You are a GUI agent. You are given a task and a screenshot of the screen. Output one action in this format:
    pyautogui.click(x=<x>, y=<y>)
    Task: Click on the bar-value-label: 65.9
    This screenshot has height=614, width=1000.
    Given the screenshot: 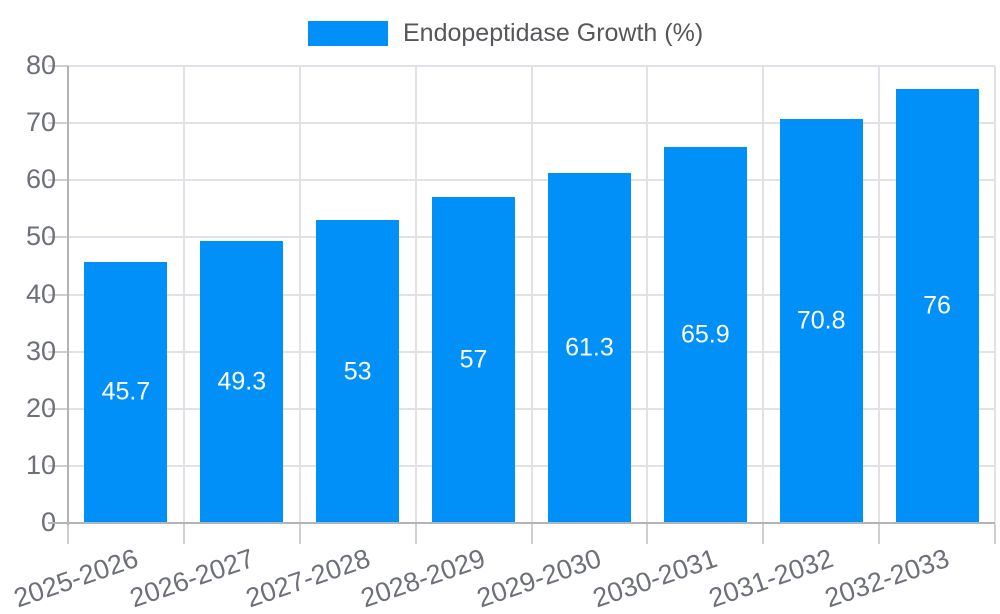 What is the action you would take?
    pyautogui.click(x=705, y=334)
    